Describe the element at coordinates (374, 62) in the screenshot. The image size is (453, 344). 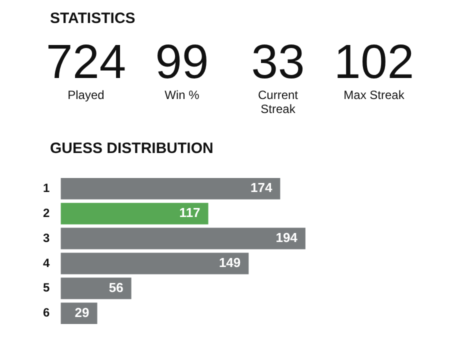
I see `data-label: 102` at that location.